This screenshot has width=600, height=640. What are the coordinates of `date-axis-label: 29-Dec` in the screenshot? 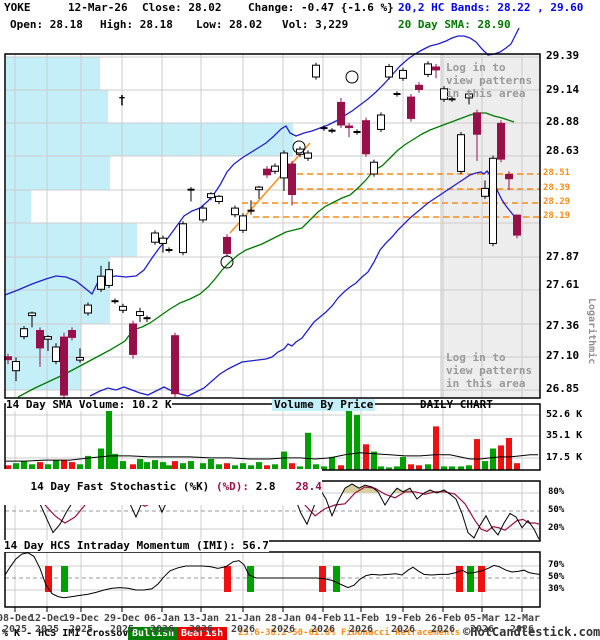 It's located at (122, 618).